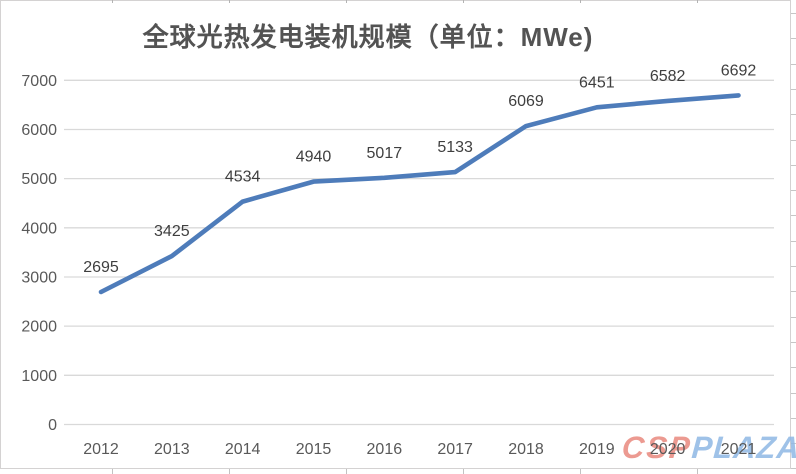 This screenshot has height=474, width=796. I want to click on data-label: 6069, so click(526, 101).